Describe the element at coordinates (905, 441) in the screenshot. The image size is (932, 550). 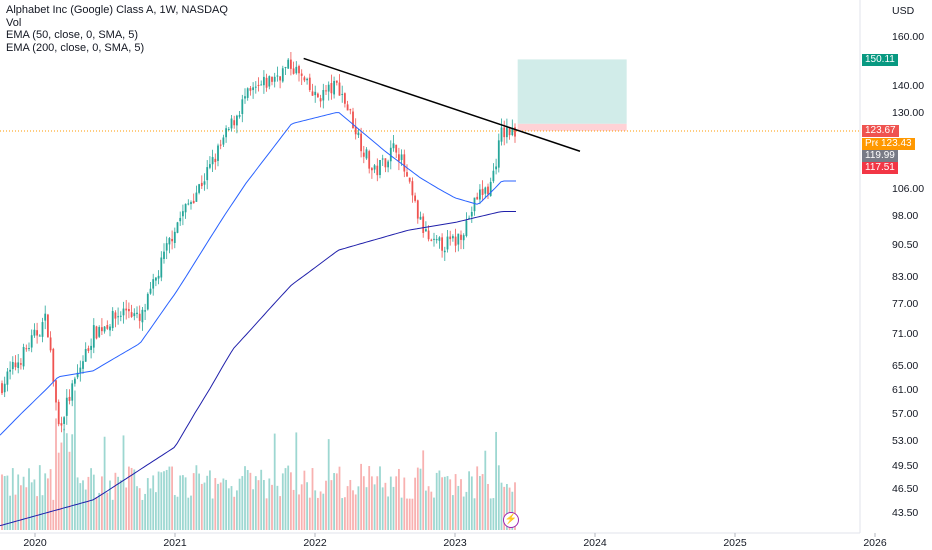
I see `price-tick-label: 53.00` at that location.